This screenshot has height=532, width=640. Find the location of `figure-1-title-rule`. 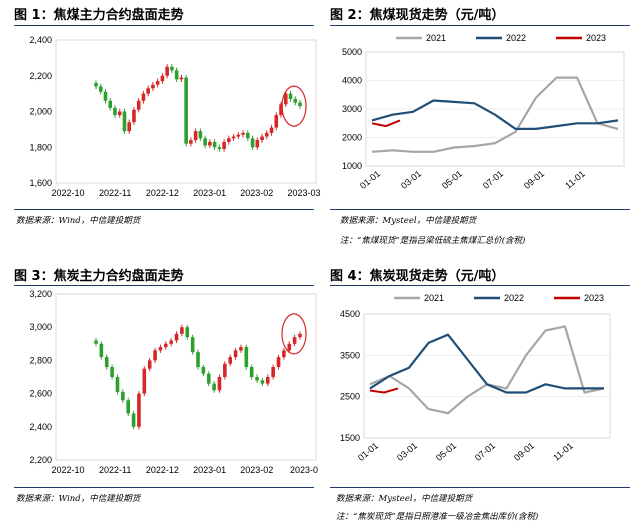

figure-1-title-rule is located at coordinates (164, 25).